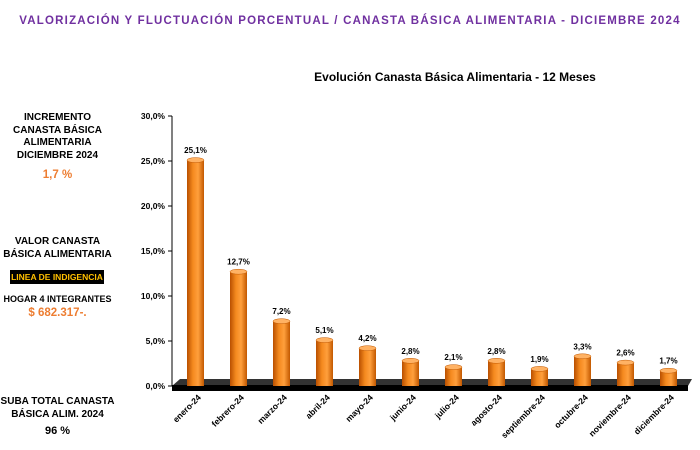  What do you see at coordinates (57, 431) in the screenshot?
I see `total-value: 96 %` at bounding box center [57, 431].